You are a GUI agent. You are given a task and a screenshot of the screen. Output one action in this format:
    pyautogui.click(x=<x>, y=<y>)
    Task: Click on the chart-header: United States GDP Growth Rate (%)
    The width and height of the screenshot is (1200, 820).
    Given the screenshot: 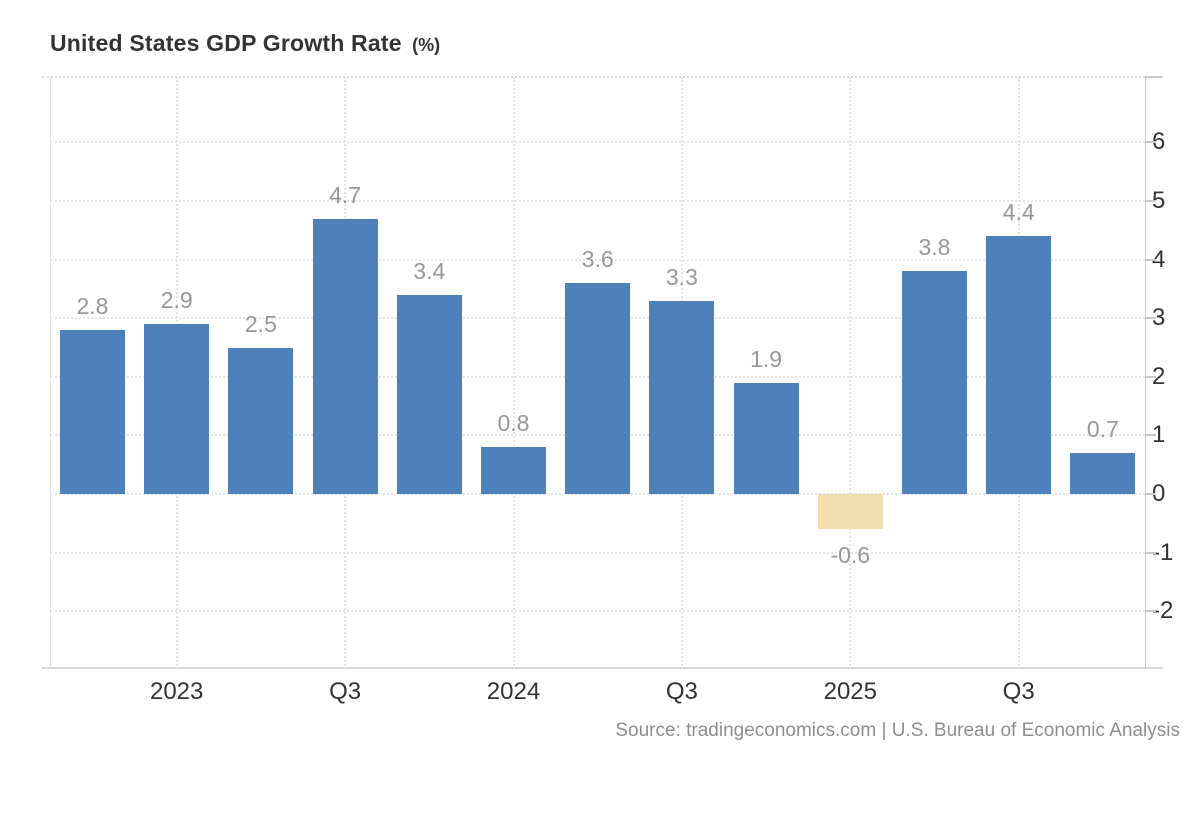 What is the action you would take?
    pyautogui.click(x=245, y=43)
    